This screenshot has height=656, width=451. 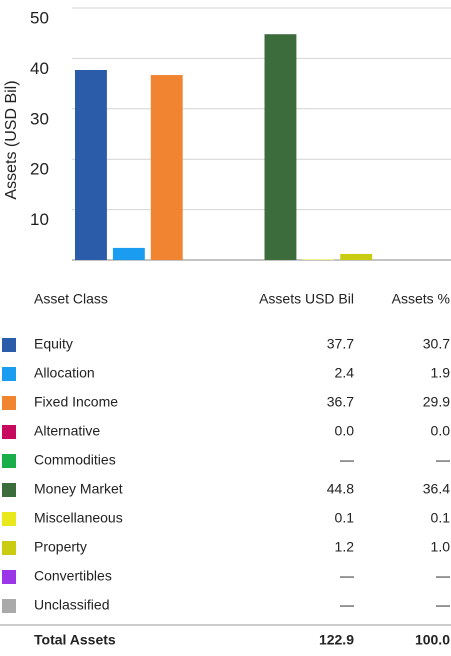 What do you see at coordinates (436, 489) in the screenshot?
I see `assets-pct: 36.4` at bounding box center [436, 489].